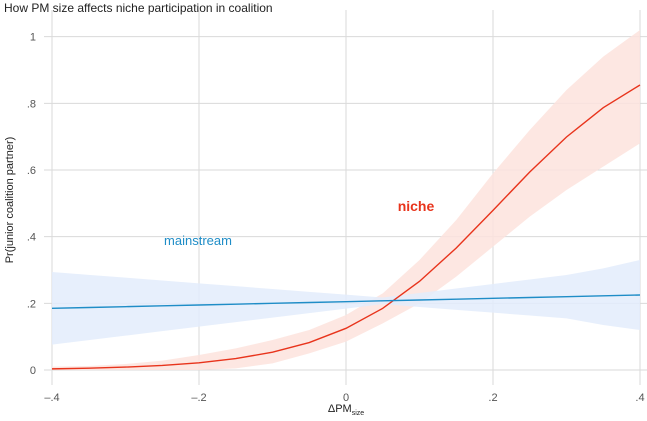 The width and height of the screenshot is (647, 421). What do you see at coordinates (346, 302) in the screenshot?
I see `line` at bounding box center [346, 302].